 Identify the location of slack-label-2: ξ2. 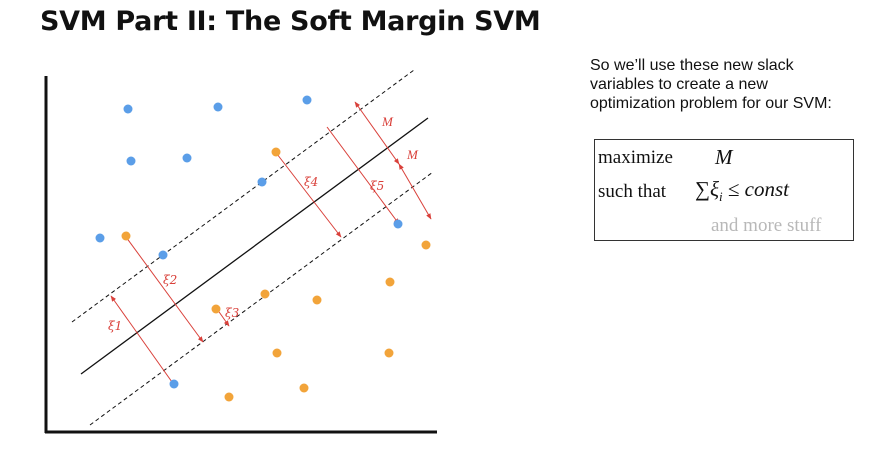
(170, 280).